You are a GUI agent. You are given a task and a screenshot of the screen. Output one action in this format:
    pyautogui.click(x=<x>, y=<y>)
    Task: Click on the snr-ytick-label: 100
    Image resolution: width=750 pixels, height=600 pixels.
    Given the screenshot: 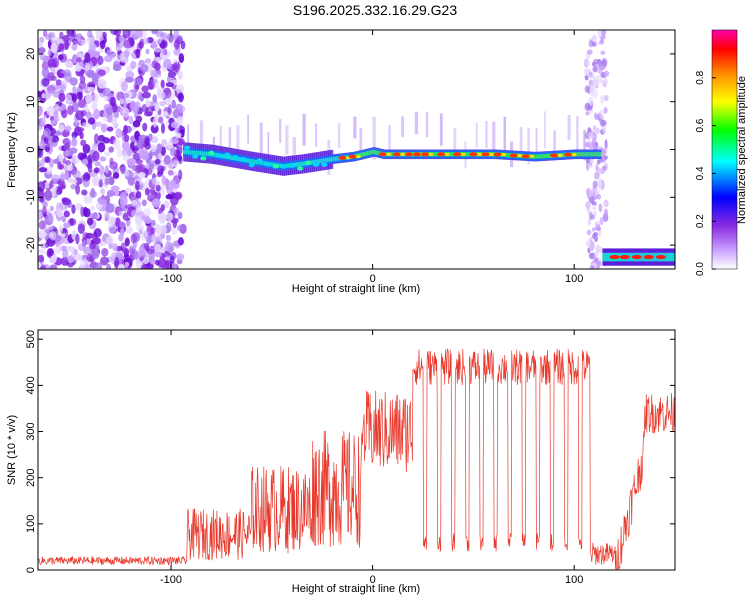 What is the action you would take?
    pyautogui.click(x=31, y=524)
    